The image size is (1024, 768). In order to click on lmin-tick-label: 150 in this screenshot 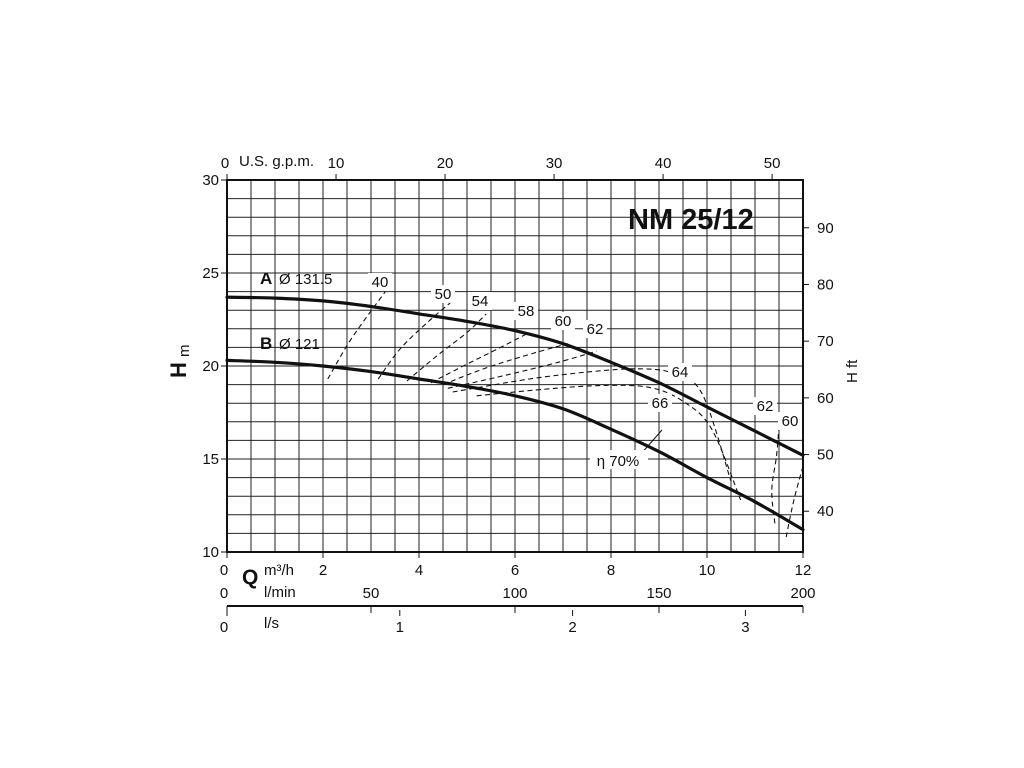, I will do `click(658, 593)`.